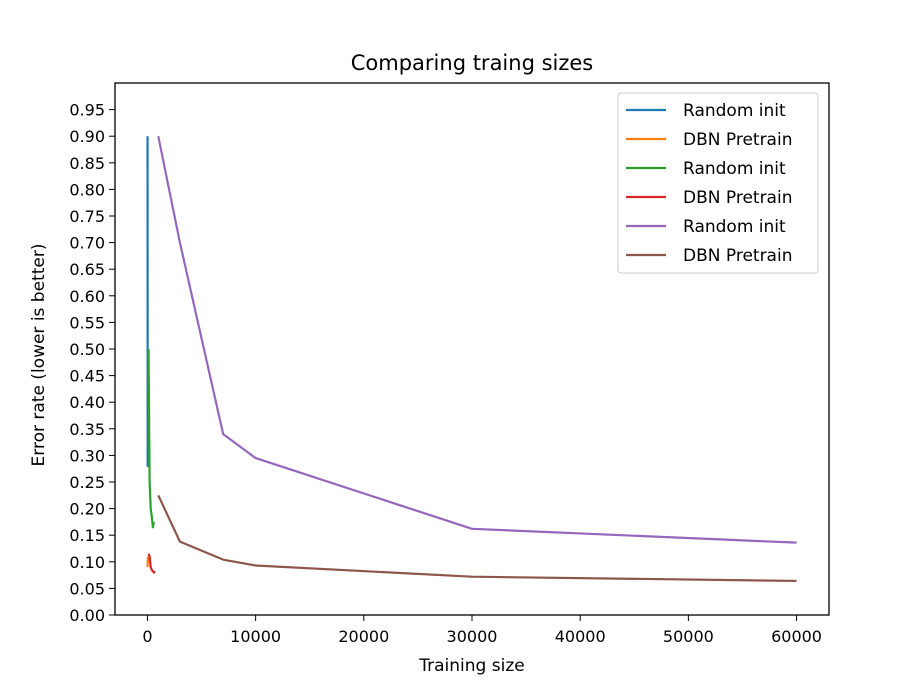 This screenshot has height=691, width=921. I want to click on legend-label-3: Random init, so click(734, 169).